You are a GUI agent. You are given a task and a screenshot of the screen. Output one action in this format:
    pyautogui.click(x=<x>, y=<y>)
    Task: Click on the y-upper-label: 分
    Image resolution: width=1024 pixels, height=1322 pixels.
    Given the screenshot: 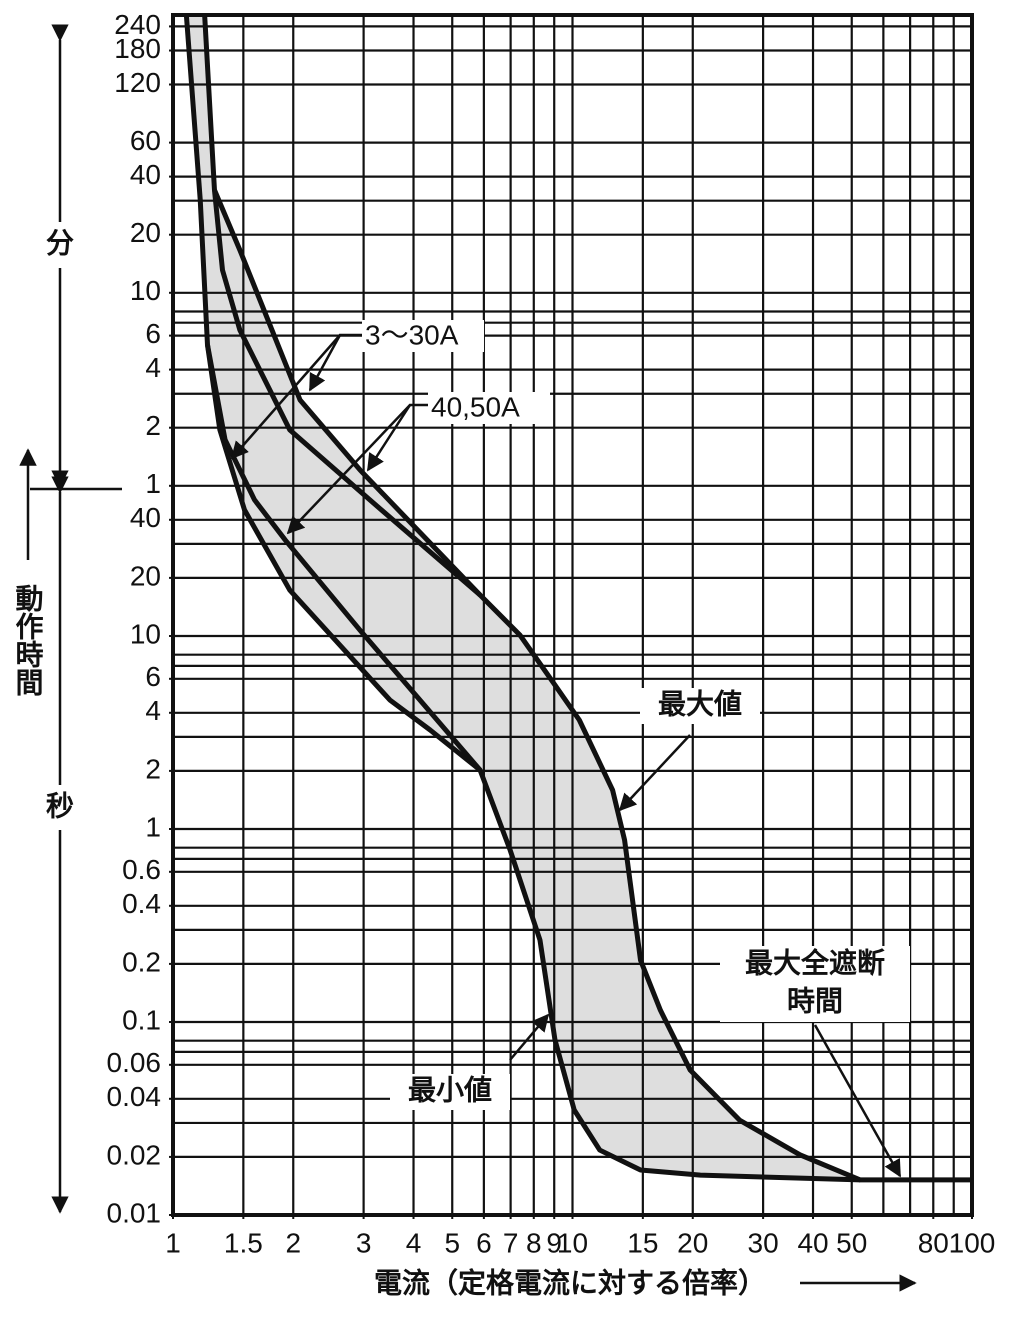 What is the action you would take?
    pyautogui.click(x=60, y=242)
    